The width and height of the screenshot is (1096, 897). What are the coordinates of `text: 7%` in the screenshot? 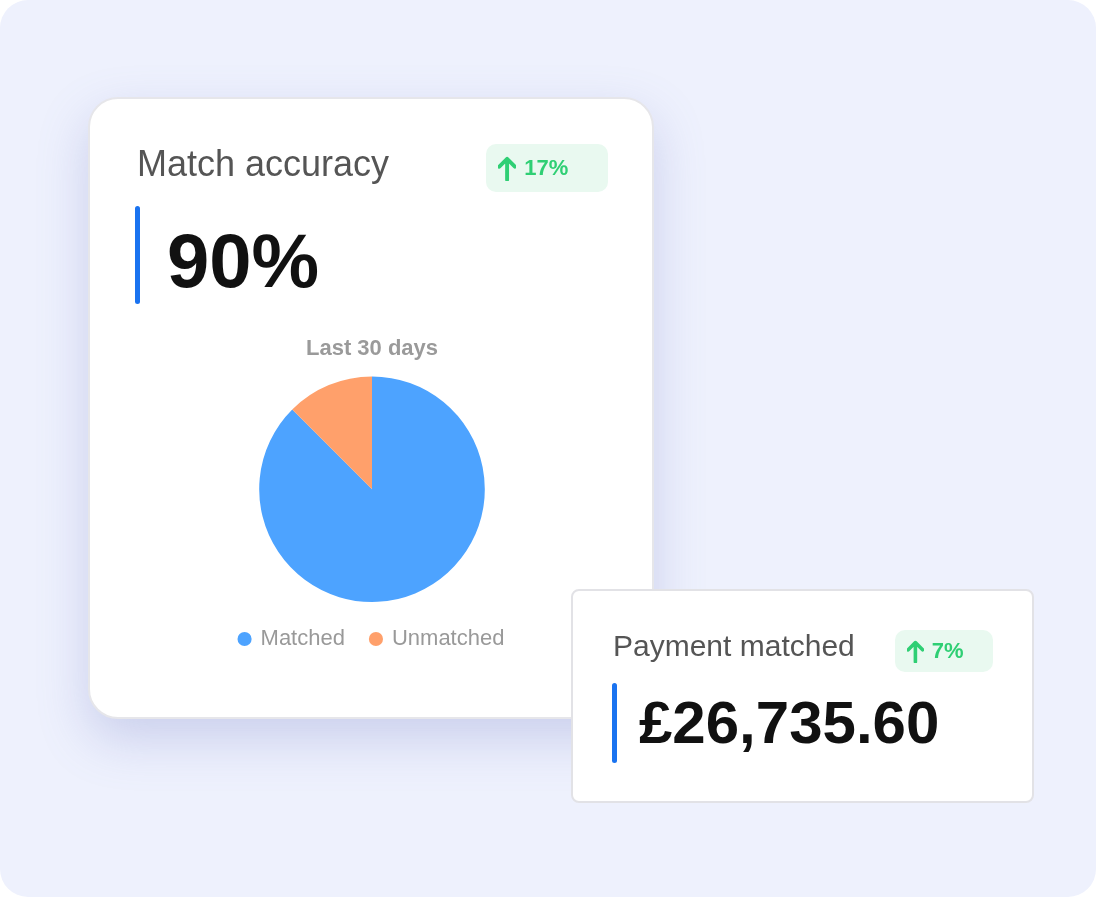 It's located at (947, 651).